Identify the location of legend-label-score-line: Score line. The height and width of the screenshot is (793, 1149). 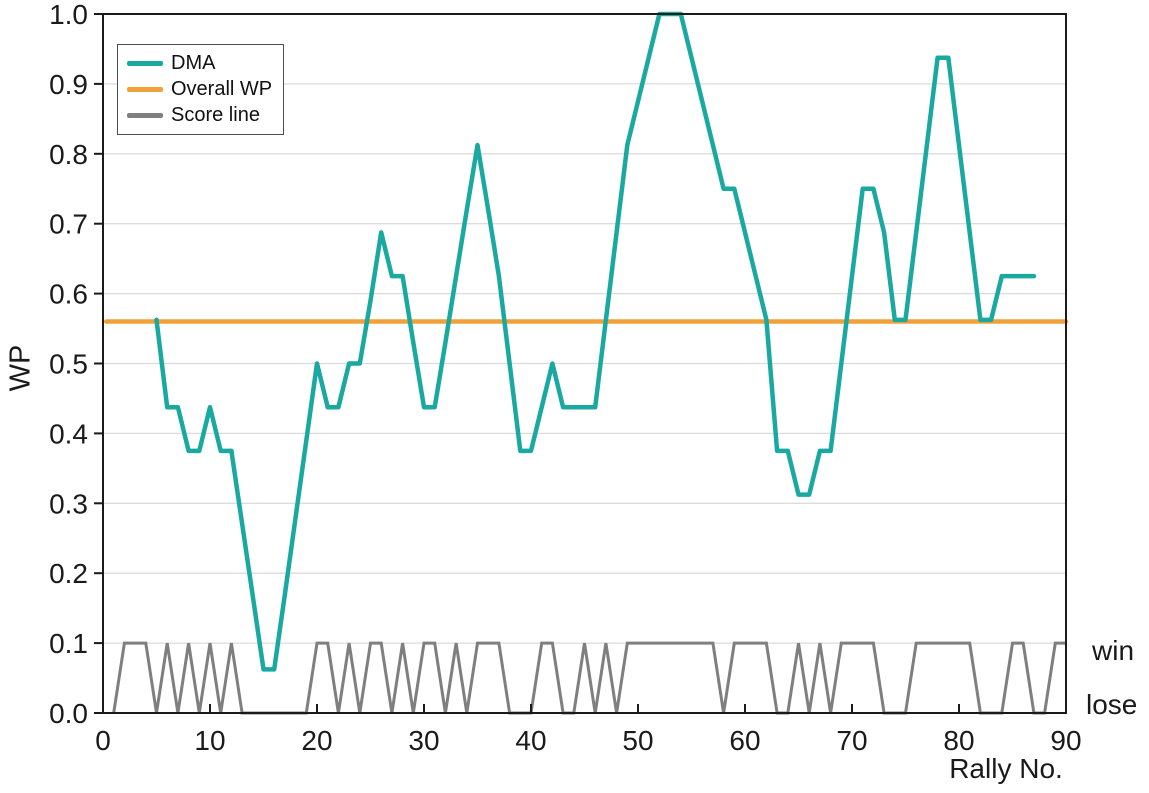
(215, 115).